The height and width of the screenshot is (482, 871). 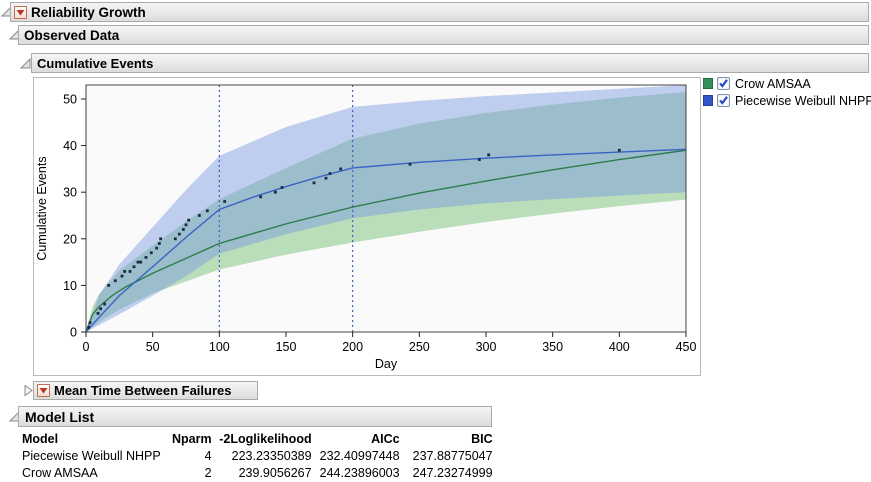 What do you see at coordinates (40, 439) in the screenshot?
I see `column-header-model: Model` at bounding box center [40, 439].